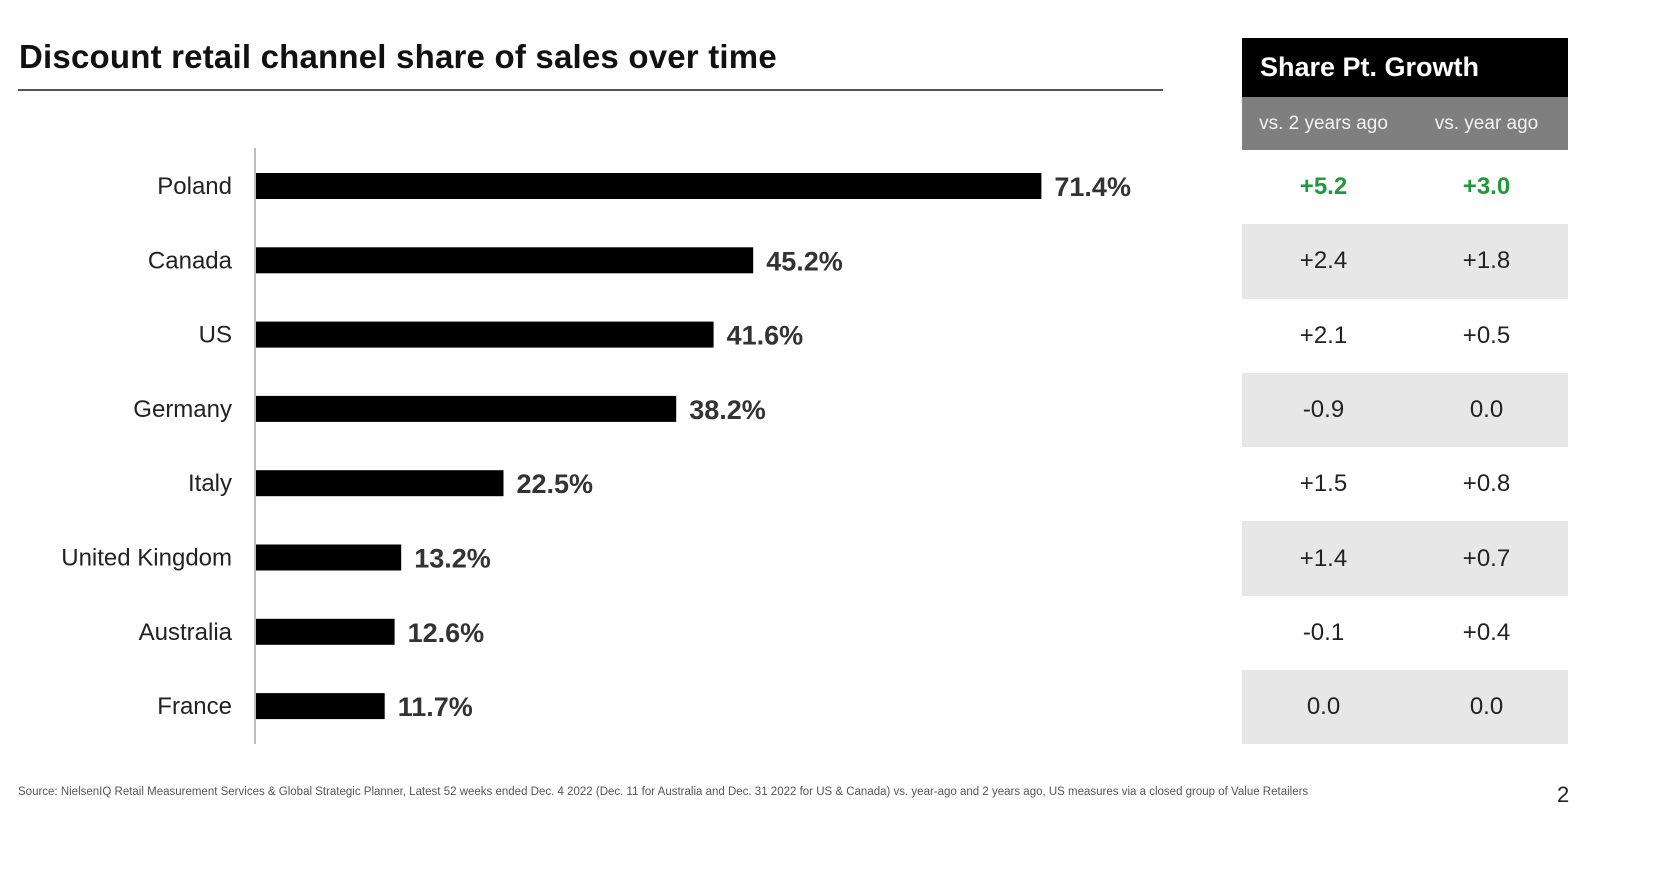  Describe the element at coordinates (1563, 794) in the screenshot. I see `page-number: 2` at that location.